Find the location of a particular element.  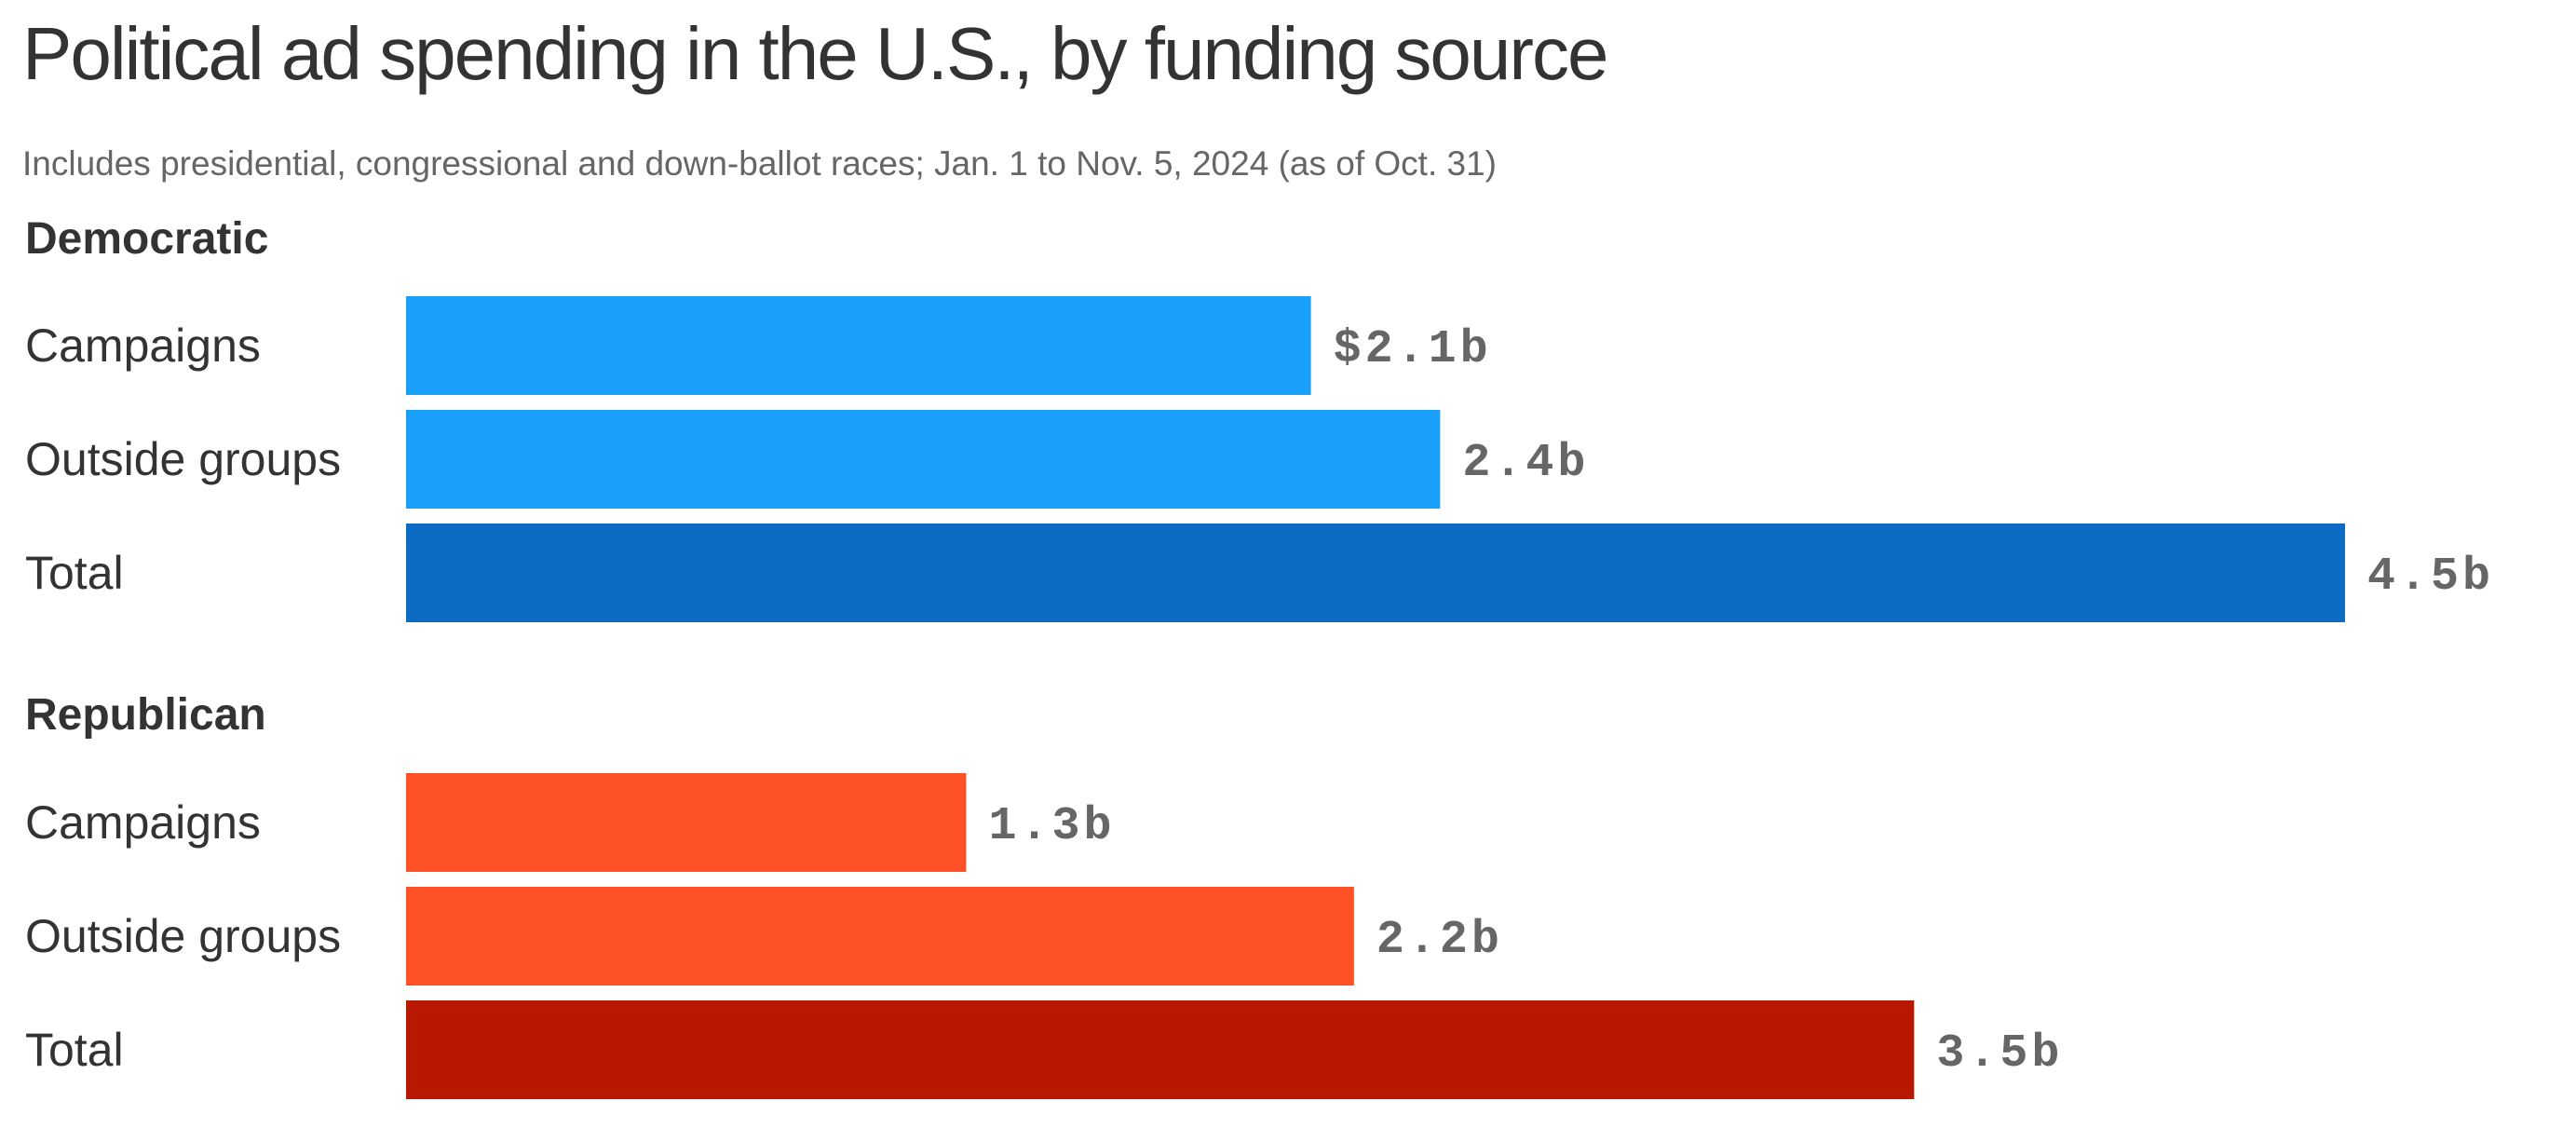

group-label-republican: Republican is located at coordinates (145, 715).